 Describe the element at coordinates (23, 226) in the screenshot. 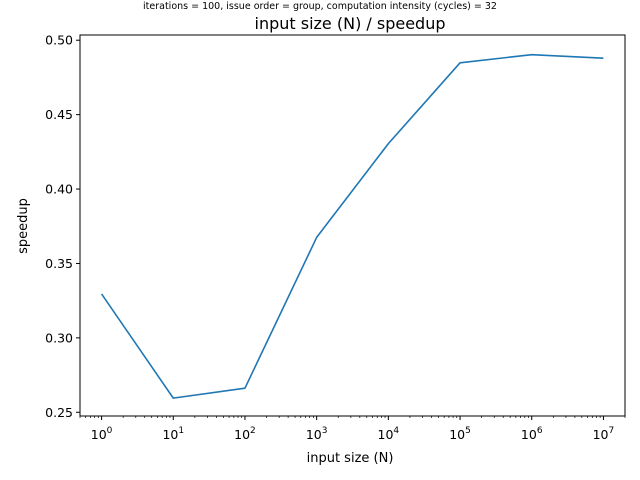

I see `y-axis-label: speedup` at that location.